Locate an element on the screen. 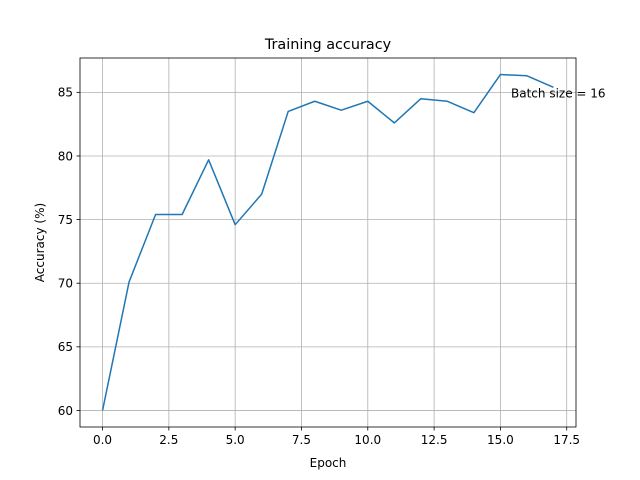 This screenshot has width=640, height=480. batch-size-annotation: Batch size = 16 is located at coordinates (558, 94).